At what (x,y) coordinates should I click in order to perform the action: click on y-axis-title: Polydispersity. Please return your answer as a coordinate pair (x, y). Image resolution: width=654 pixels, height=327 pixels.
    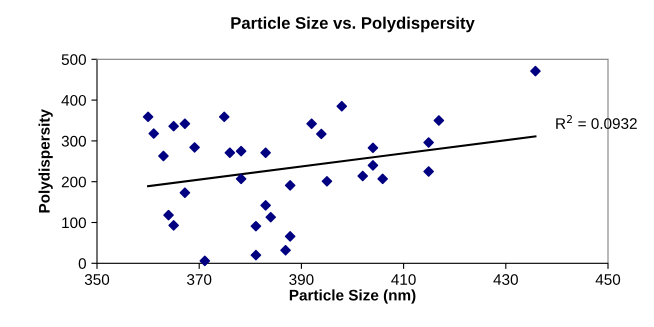
    Looking at the image, I should click on (45, 160).